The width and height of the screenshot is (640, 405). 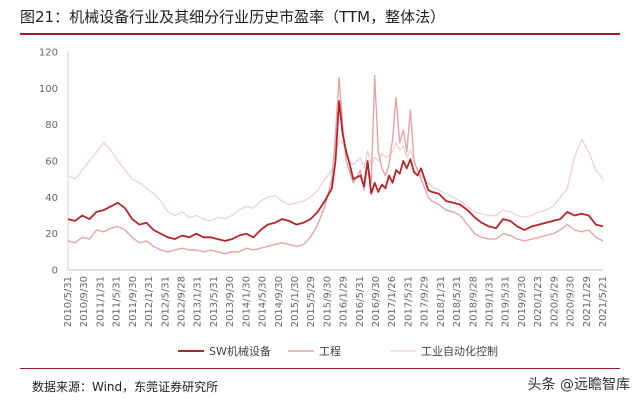 What do you see at coordinates (327, 301) in the screenshot?
I see `x-tick-label: 2015/9/30` at bounding box center [327, 301].